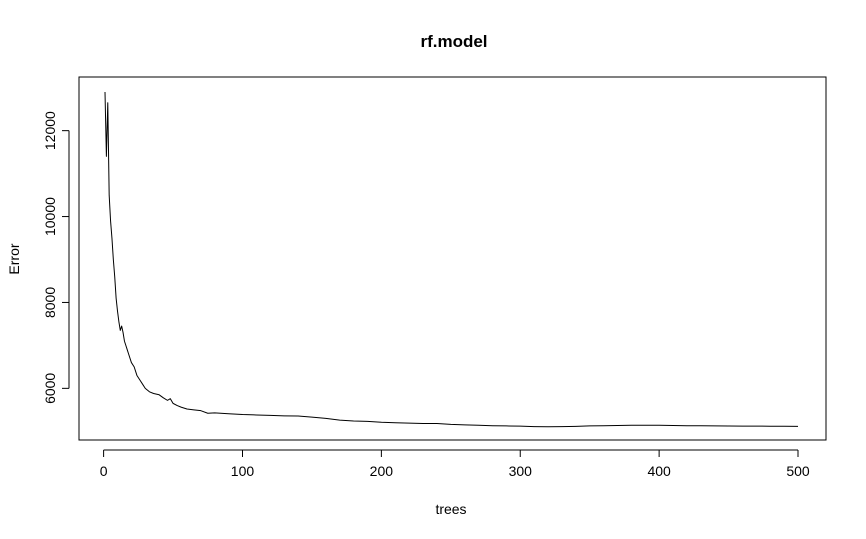 The width and height of the screenshot is (866, 539). What do you see at coordinates (50, 130) in the screenshot?
I see `y-tick-label: 12000` at bounding box center [50, 130].